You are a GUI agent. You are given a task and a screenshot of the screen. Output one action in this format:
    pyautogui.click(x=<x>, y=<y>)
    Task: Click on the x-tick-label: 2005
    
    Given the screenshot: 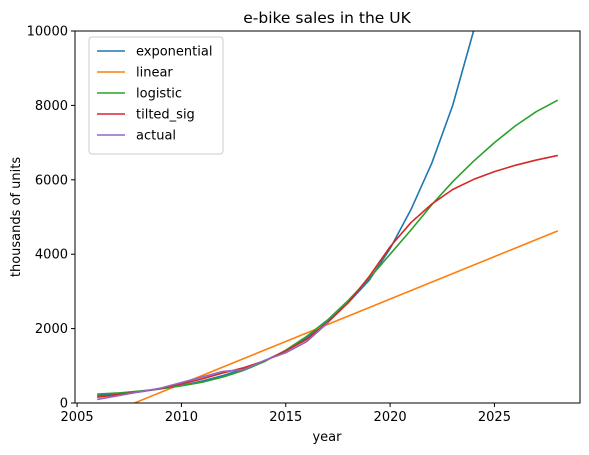 What is the action you would take?
    pyautogui.click(x=77, y=417)
    